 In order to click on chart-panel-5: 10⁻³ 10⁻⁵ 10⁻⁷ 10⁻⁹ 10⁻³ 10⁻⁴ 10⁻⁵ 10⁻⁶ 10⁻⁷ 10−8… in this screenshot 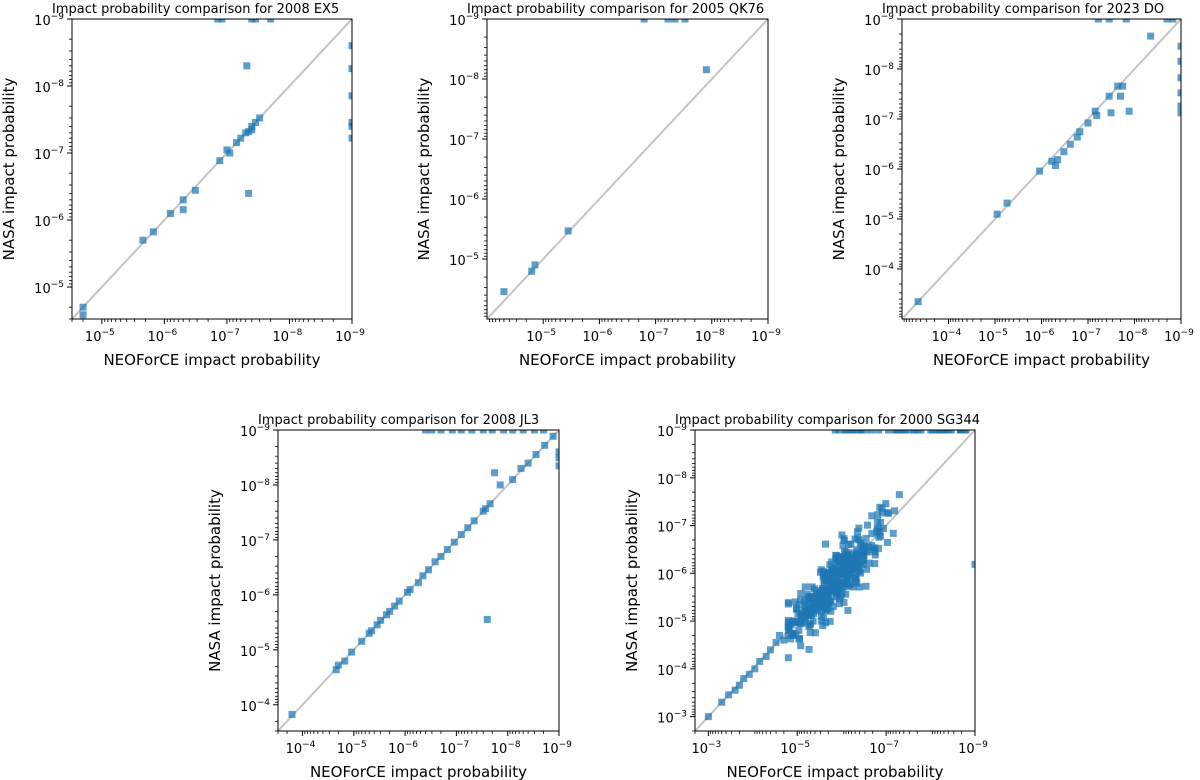, I will do `click(805, 596)`.